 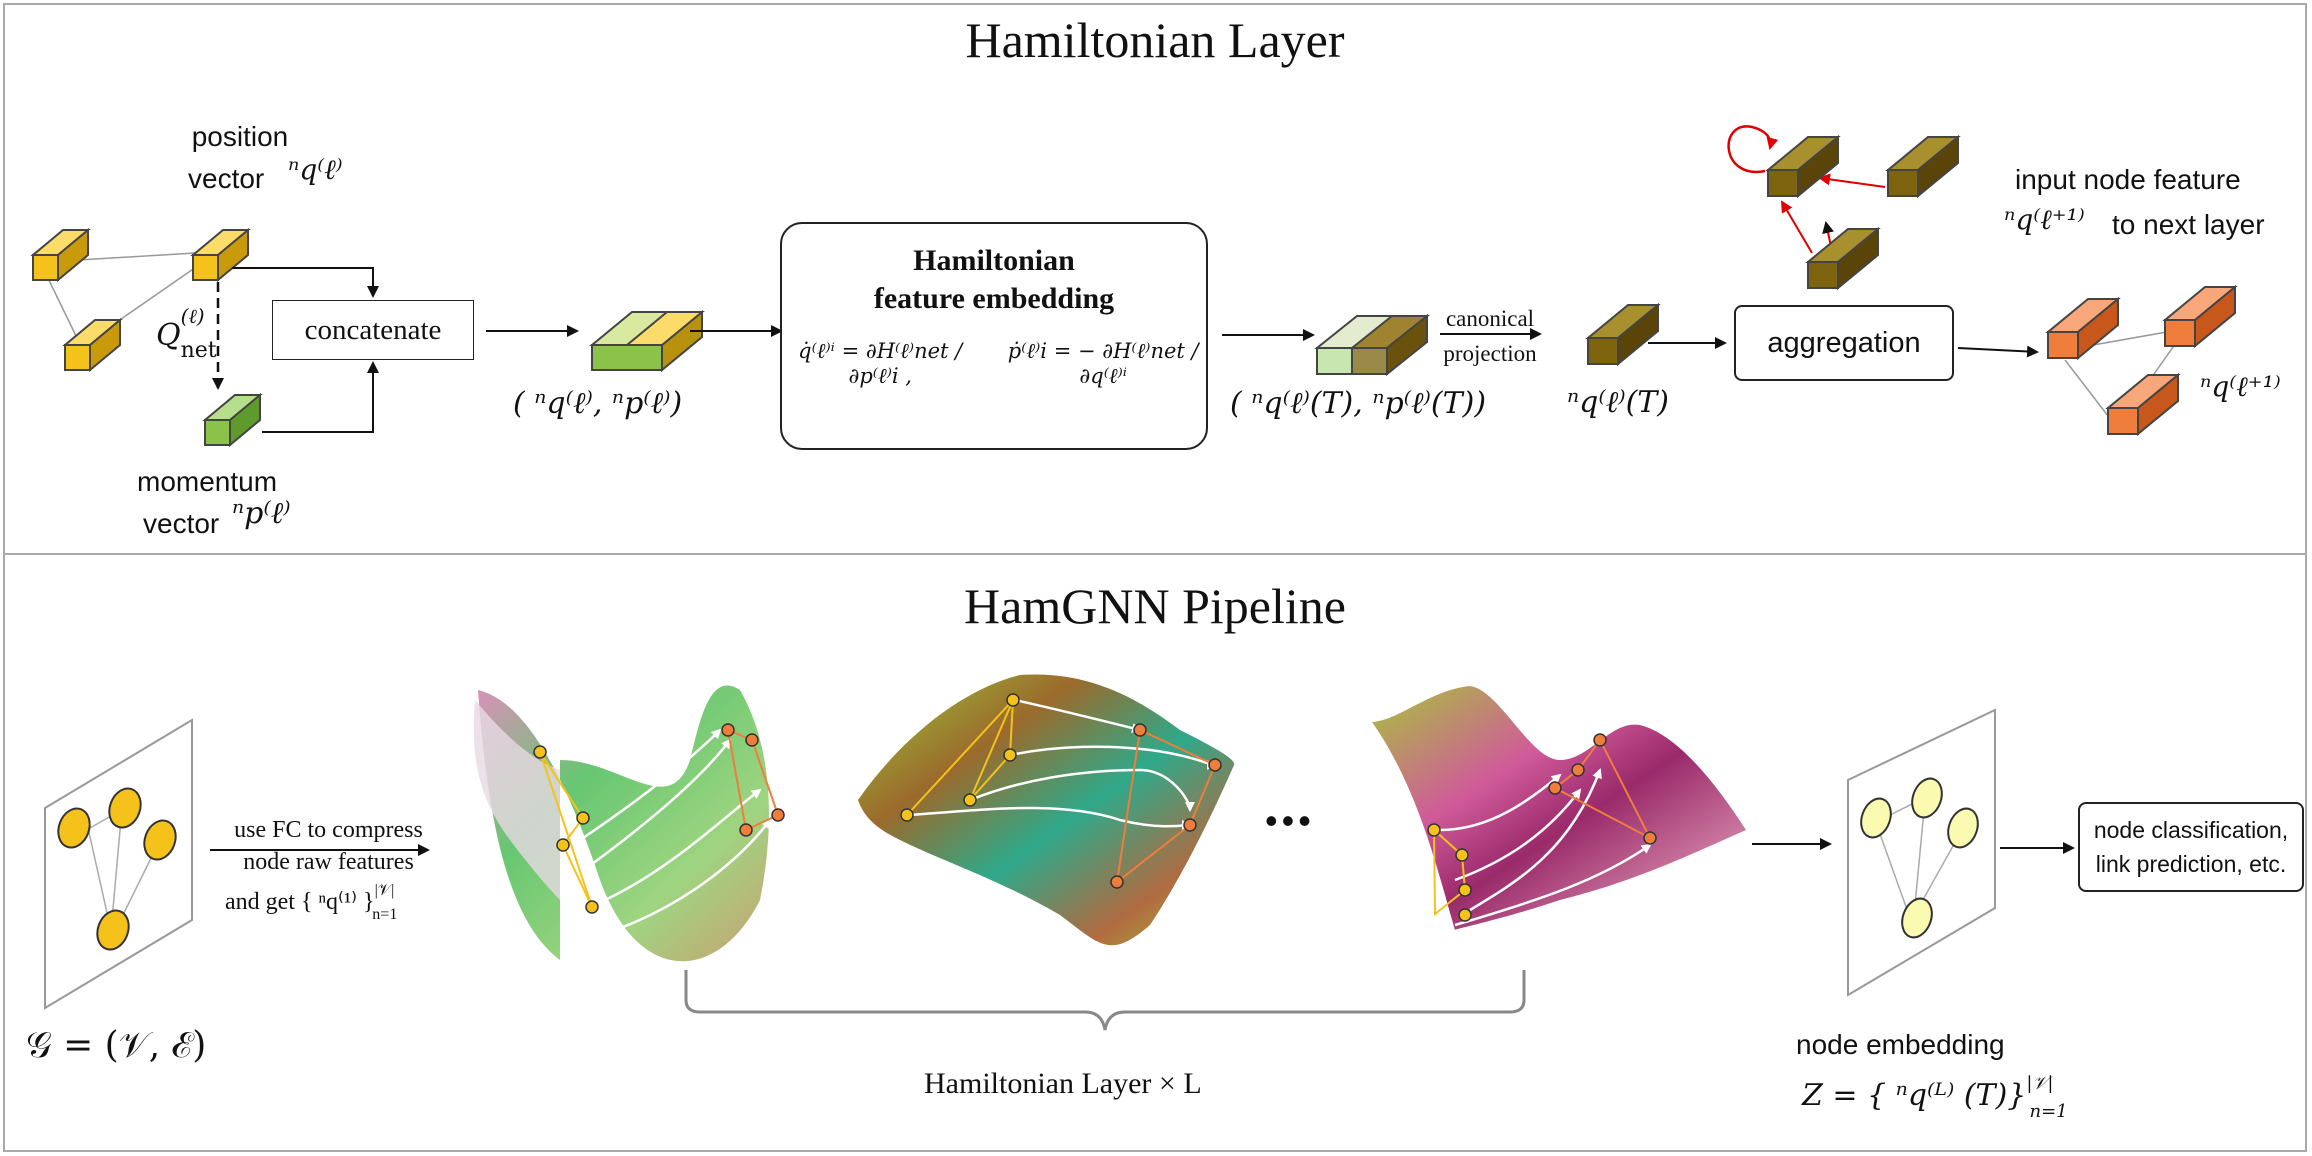 I want to click on q-net-subscript: net, so click(x=198, y=350).